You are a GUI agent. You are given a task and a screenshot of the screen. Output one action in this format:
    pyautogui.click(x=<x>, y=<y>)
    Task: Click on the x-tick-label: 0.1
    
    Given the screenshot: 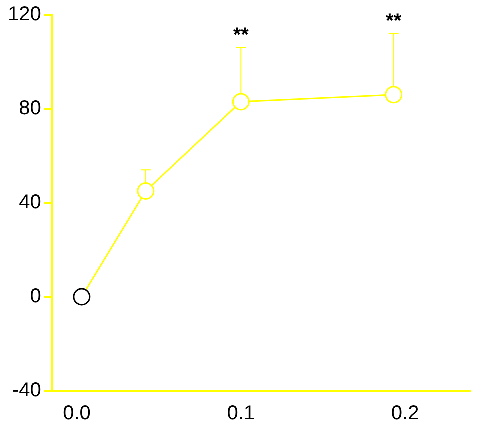 What is the action you would take?
    pyautogui.click(x=241, y=413)
    